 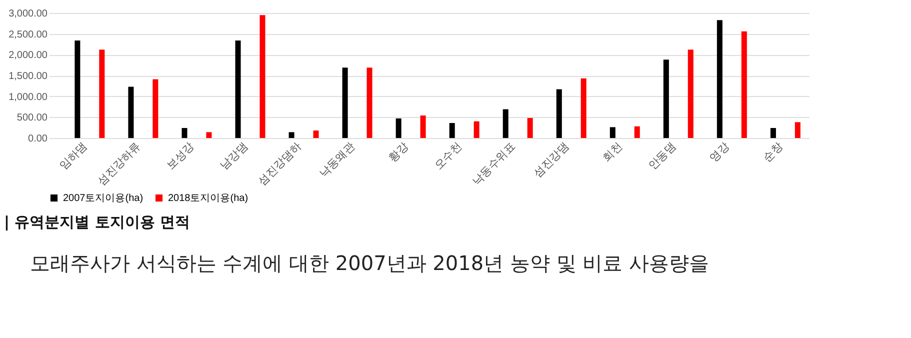 What do you see at coordinates (370, 263) in the screenshot?
I see `text: 모래주사가 서식하는 수계에 대한 2007년과 2018년 농약 및 비료 사용량을` at bounding box center [370, 263].